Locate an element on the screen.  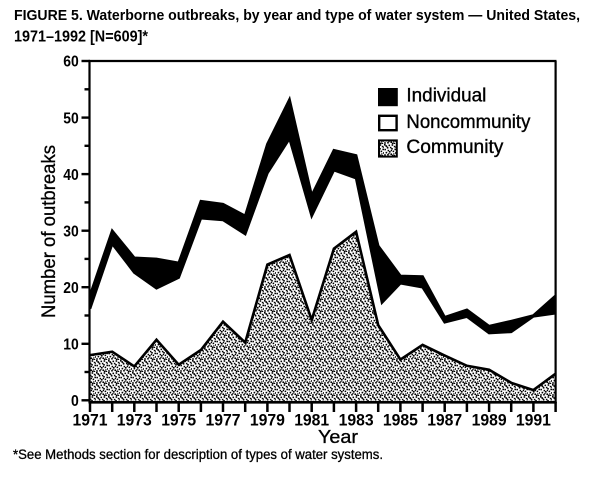
svg-text: Number of outbreaks is located at coordinates (49, 231).